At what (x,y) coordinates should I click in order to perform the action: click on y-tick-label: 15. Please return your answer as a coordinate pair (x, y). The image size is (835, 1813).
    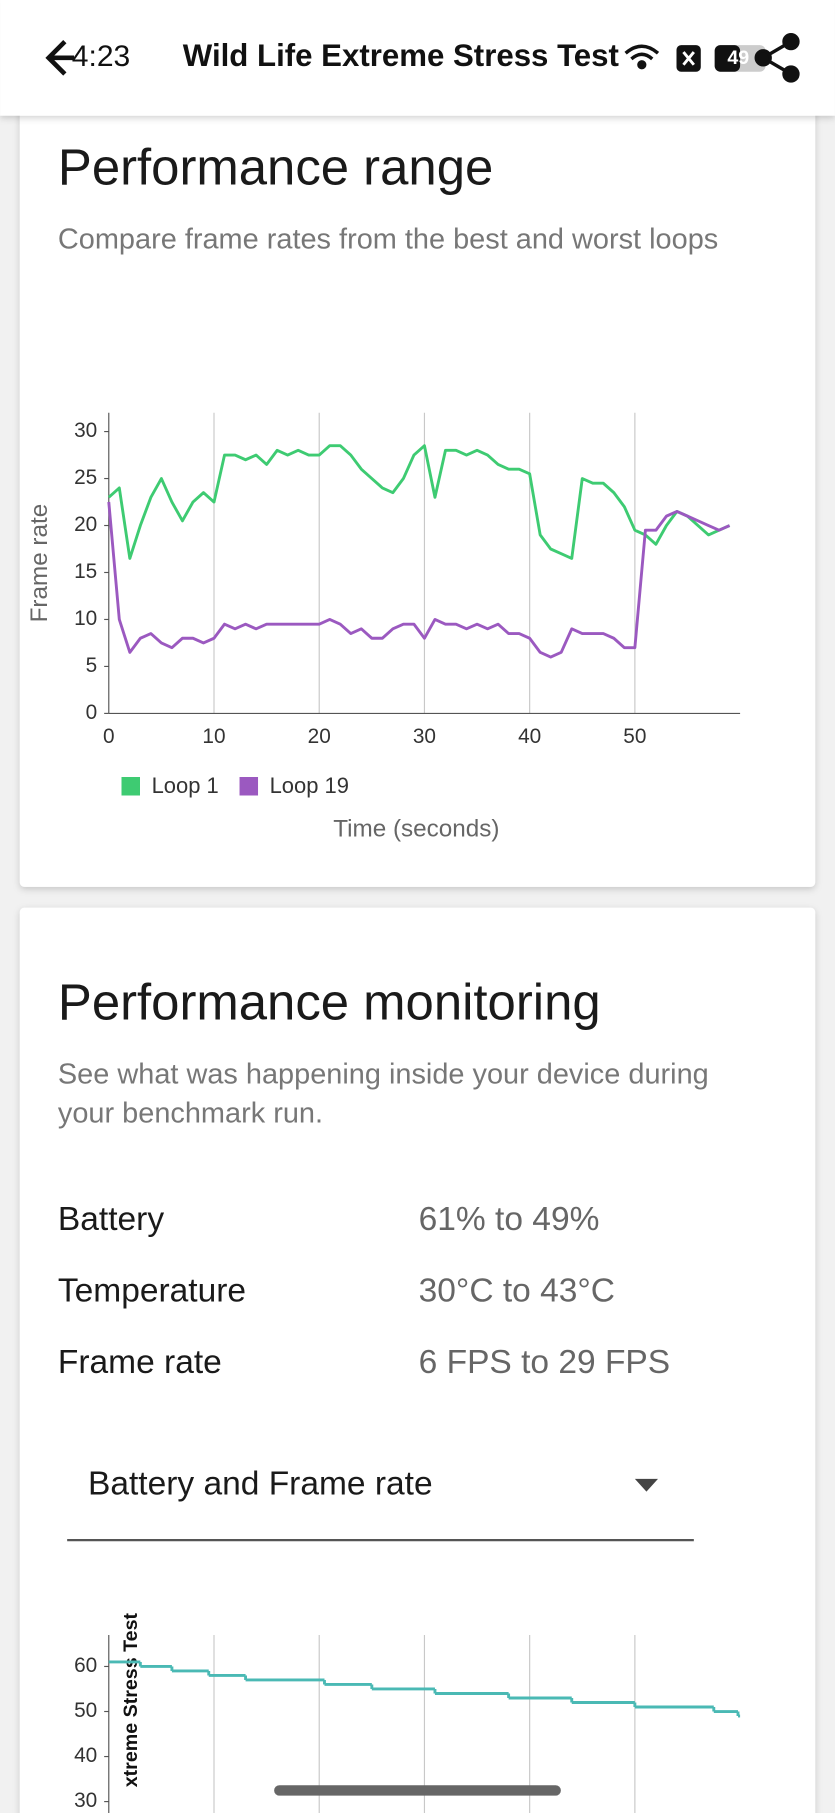
    Looking at the image, I should click on (85, 571).